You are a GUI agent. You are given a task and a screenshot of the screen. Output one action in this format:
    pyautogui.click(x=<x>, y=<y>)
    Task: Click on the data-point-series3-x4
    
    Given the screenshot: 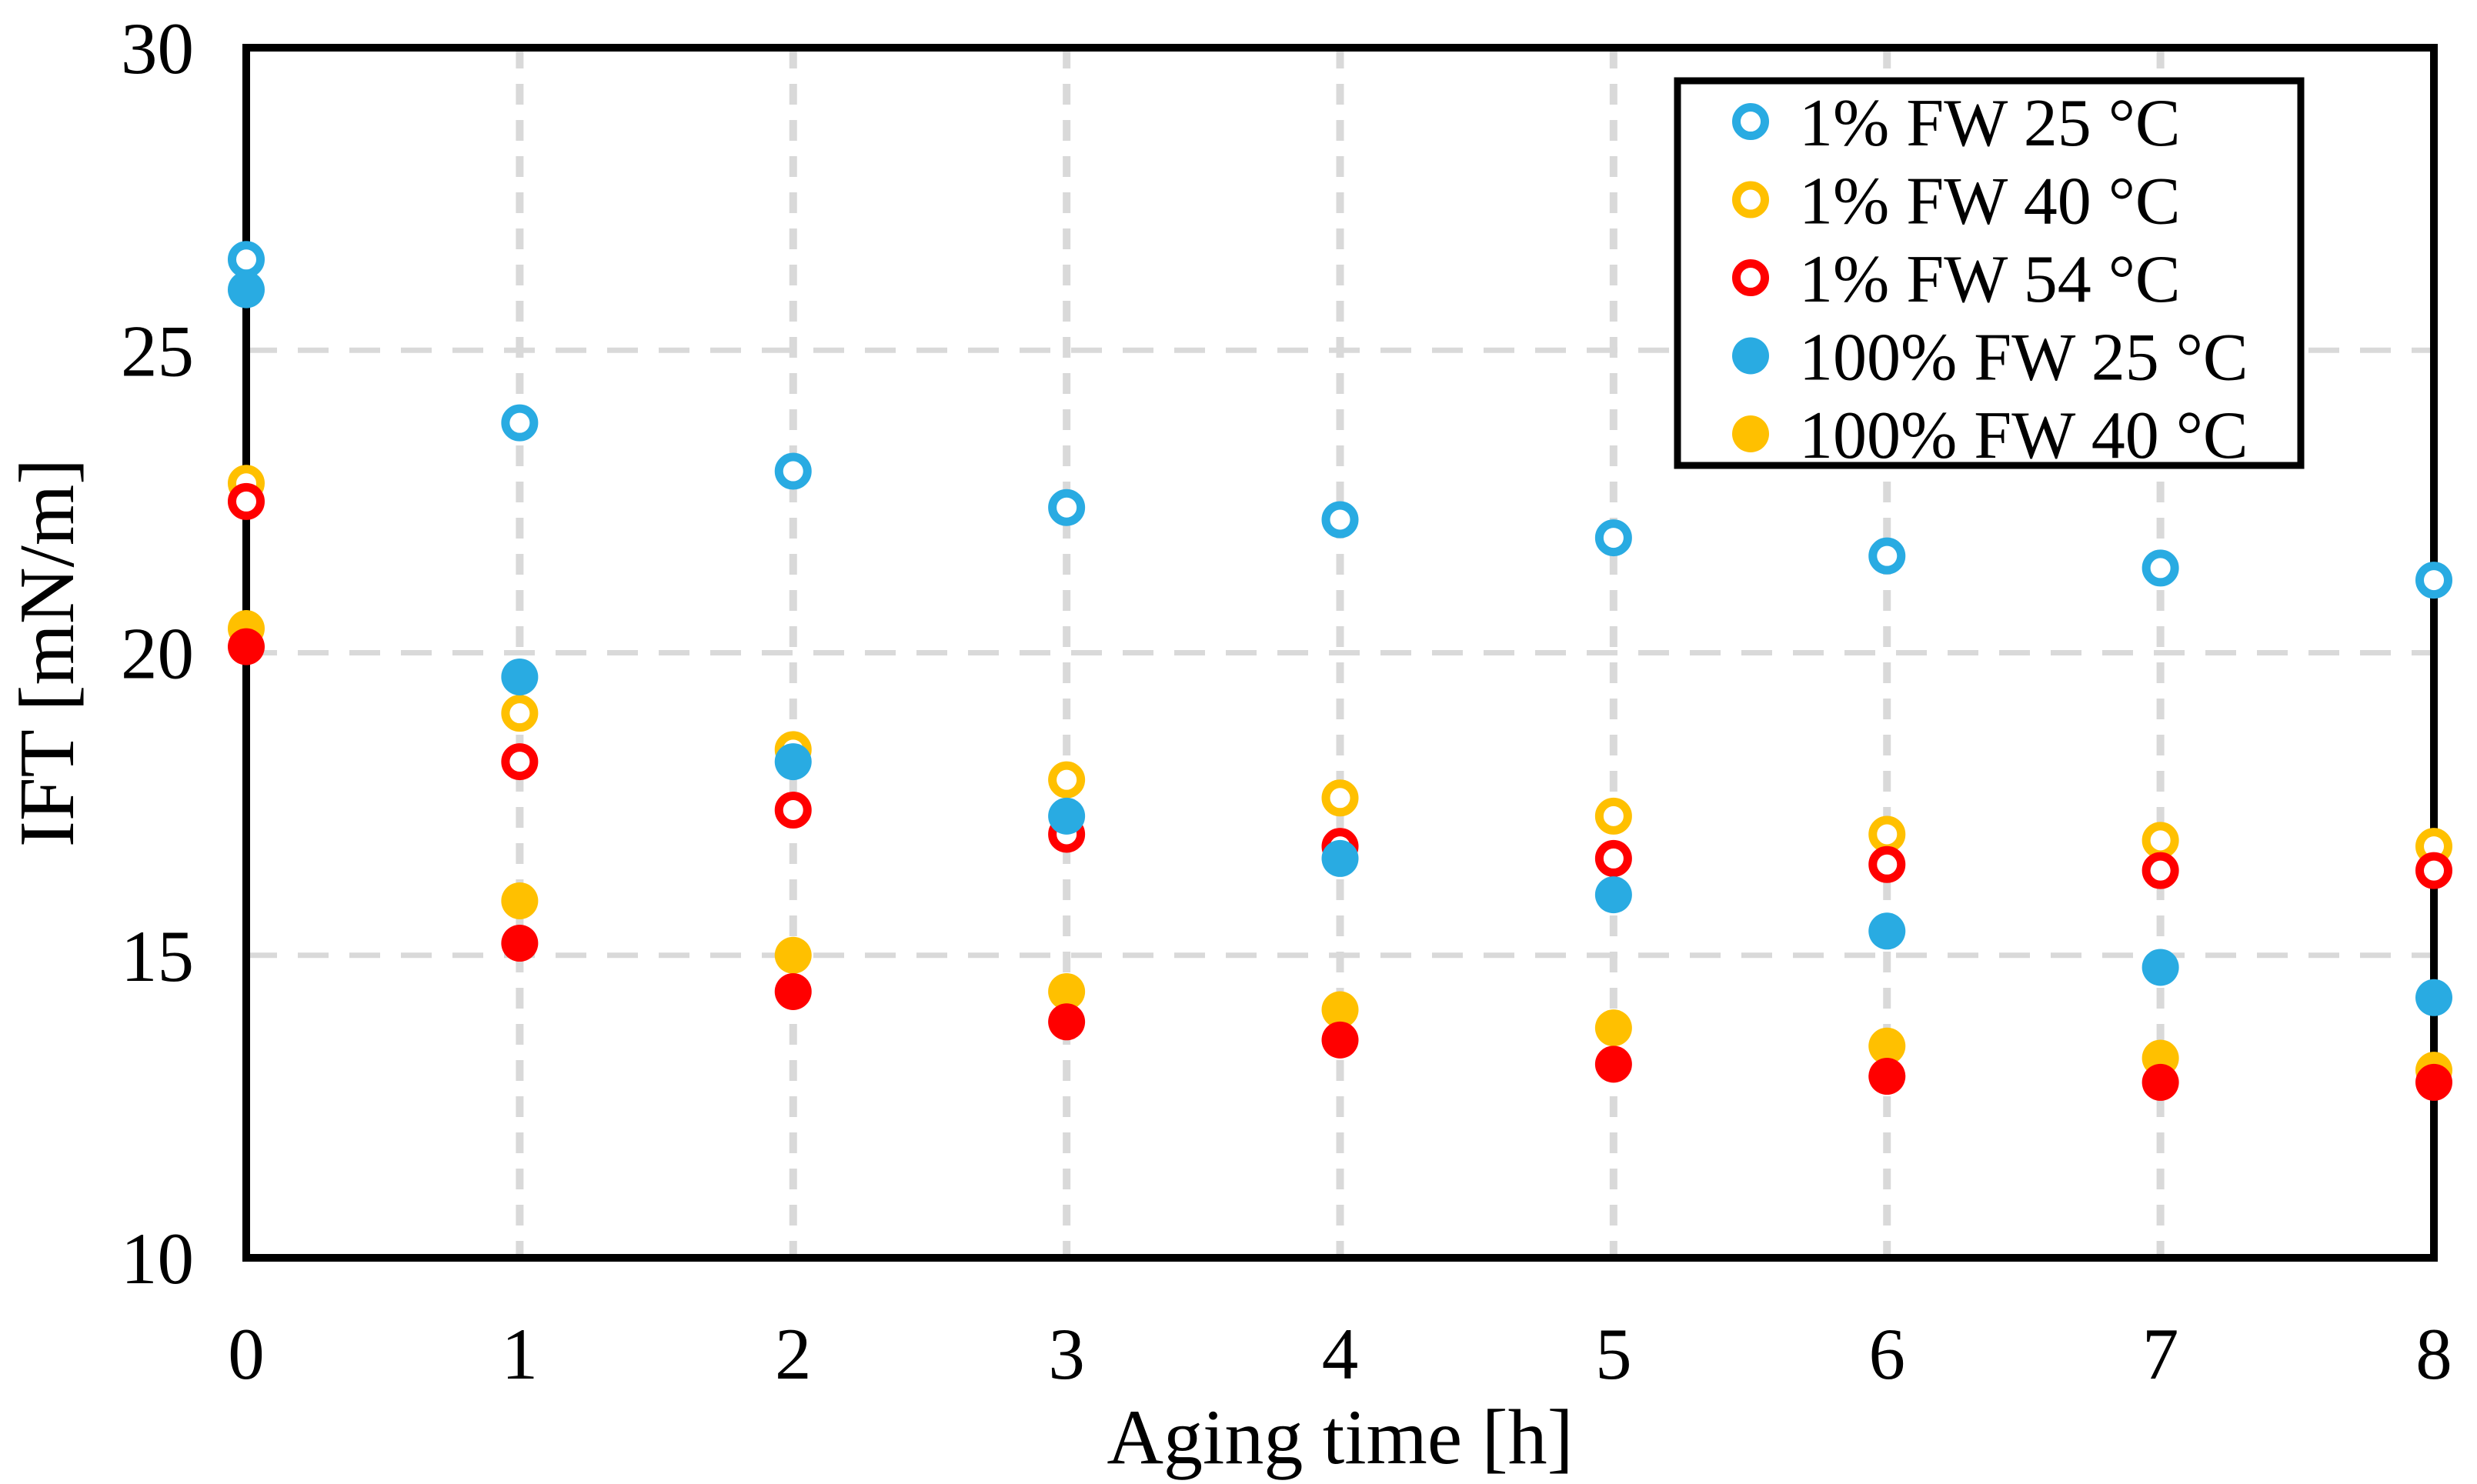 What is the action you would take?
    pyautogui.click(x=1340, y=858)
    